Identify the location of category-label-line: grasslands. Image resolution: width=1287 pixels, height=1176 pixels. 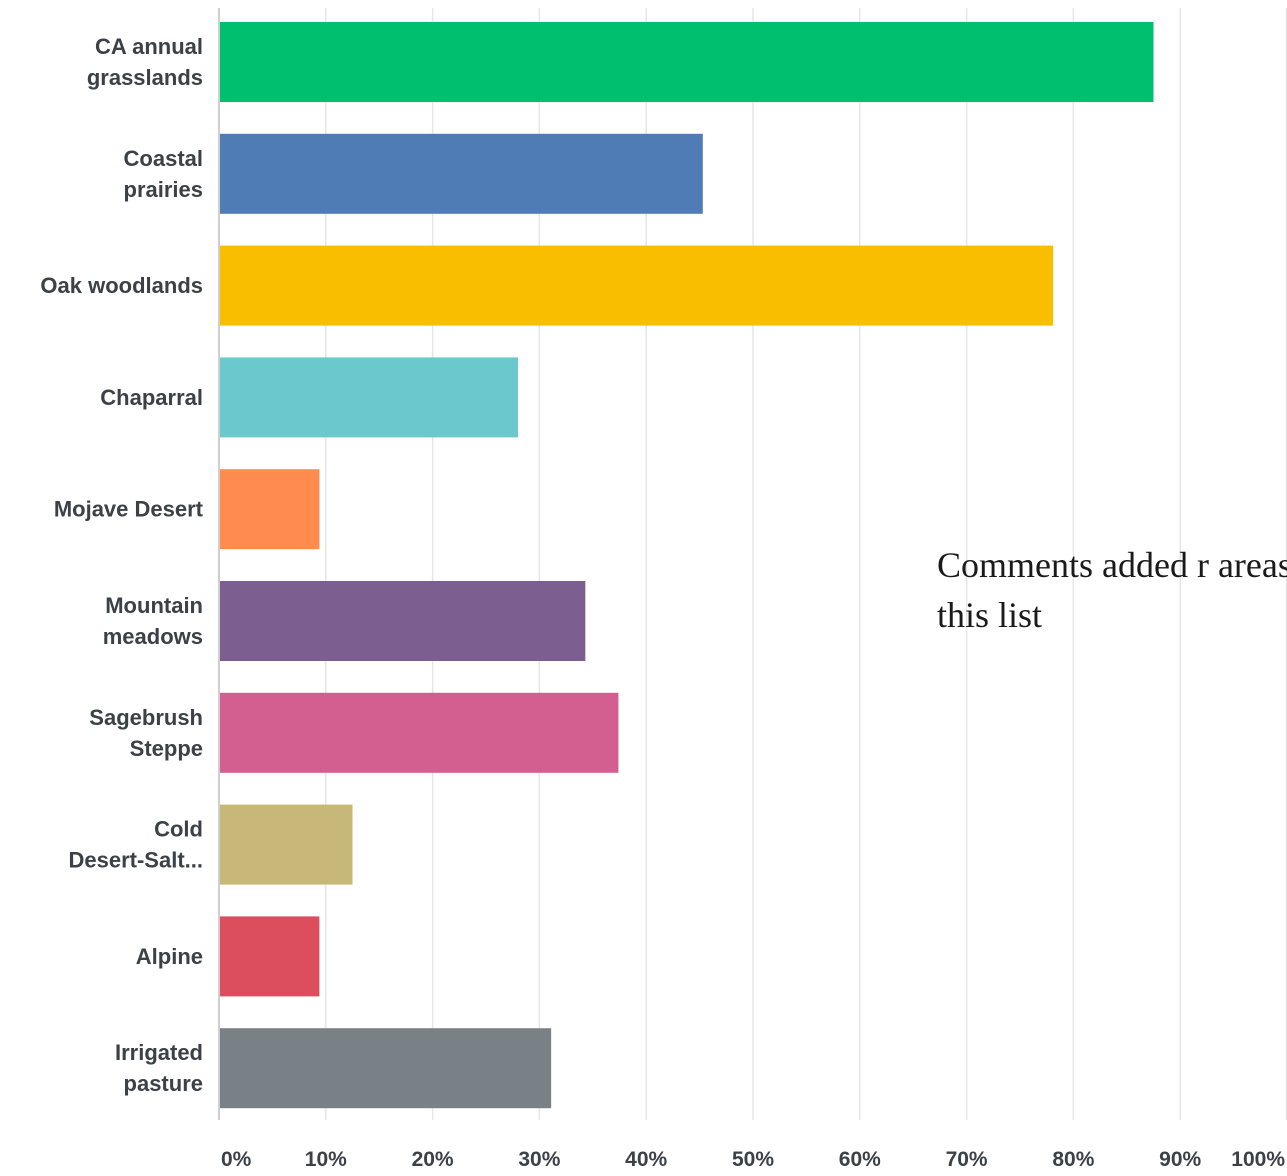
(145, 77).